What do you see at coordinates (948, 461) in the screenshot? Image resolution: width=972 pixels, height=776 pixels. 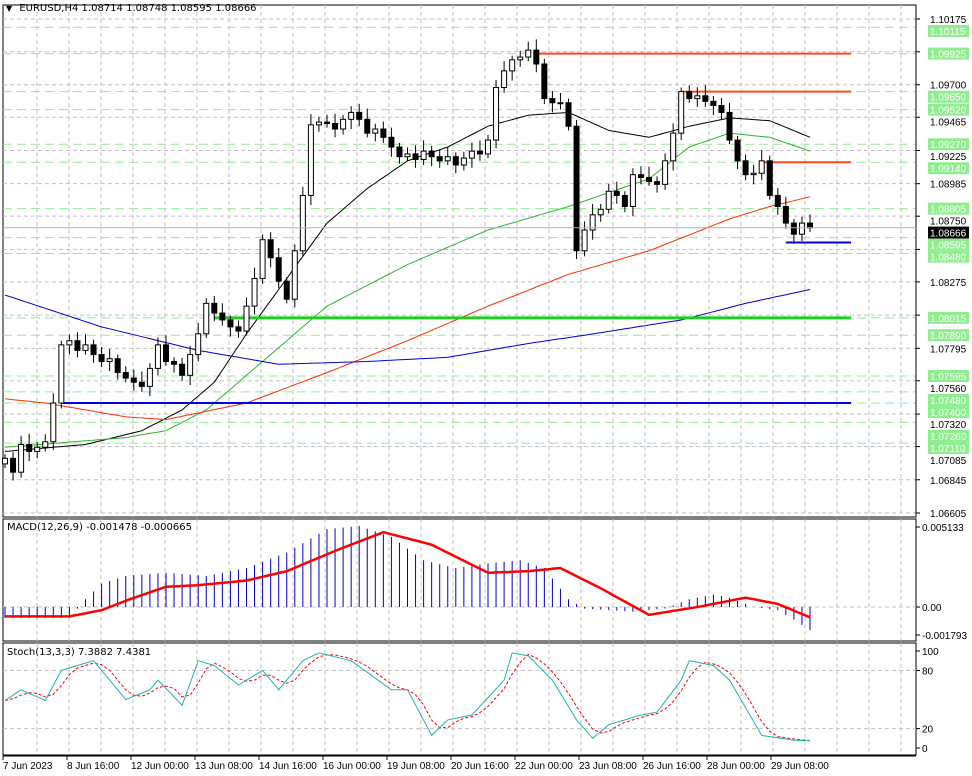 I see `price-tick-label: 1.07085` at bounding box center [948, 461].